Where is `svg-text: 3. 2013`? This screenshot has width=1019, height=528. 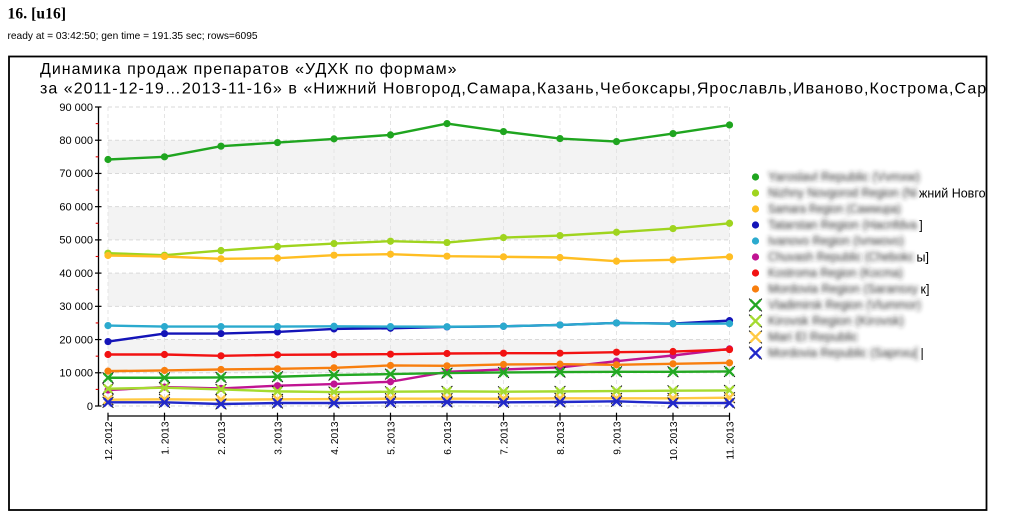 svg-text: 3. 2013 is located at coordinates (278, 438).